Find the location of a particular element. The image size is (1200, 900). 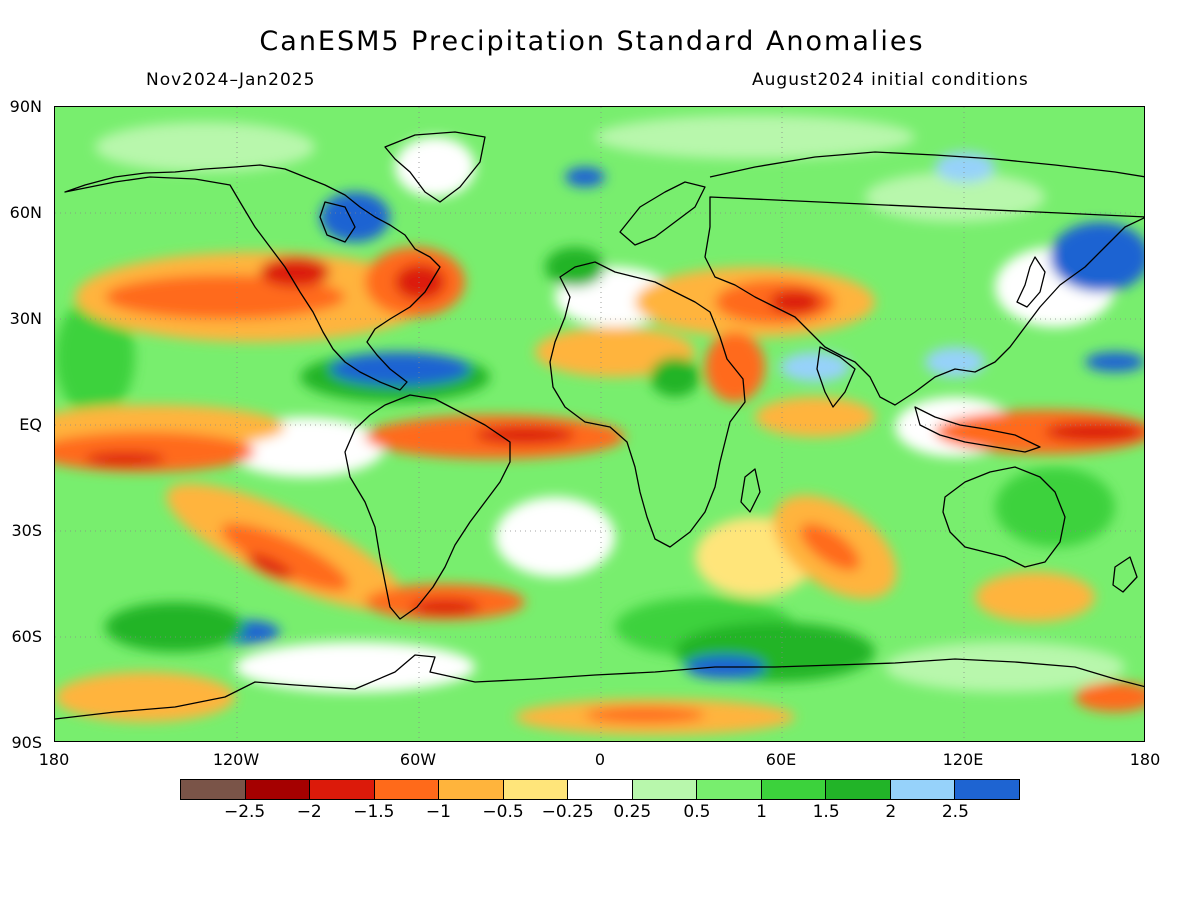

lat-label-60s: 60S is located at coordinates (26, 636).